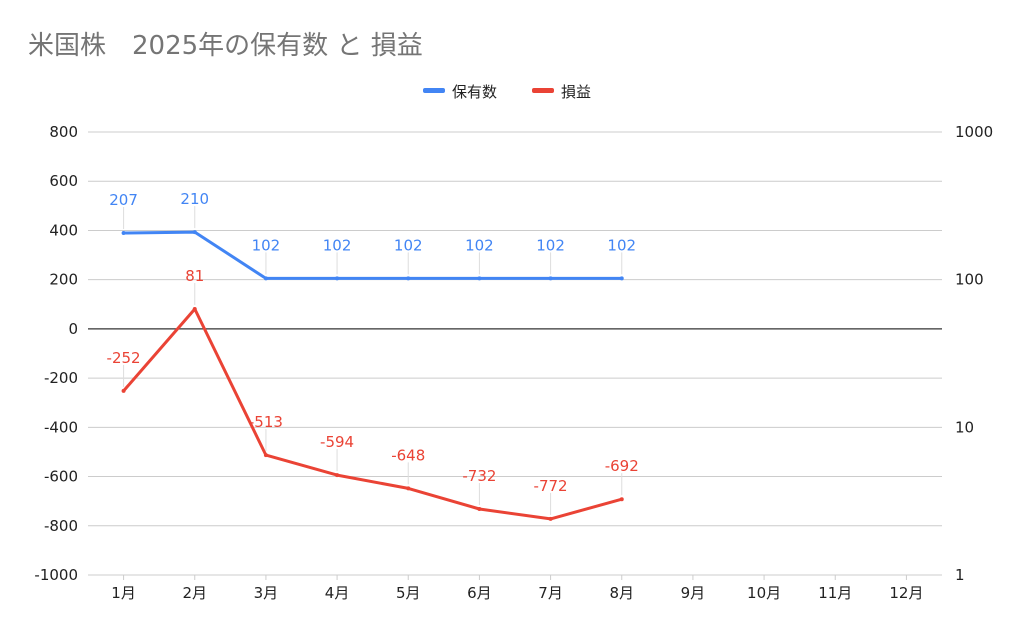 This screenshot has height=634, width=1024. Describe the element at coordinates (974, 353) in the screenshot. I see `right-axis: 1000 100 10 1` at that location.